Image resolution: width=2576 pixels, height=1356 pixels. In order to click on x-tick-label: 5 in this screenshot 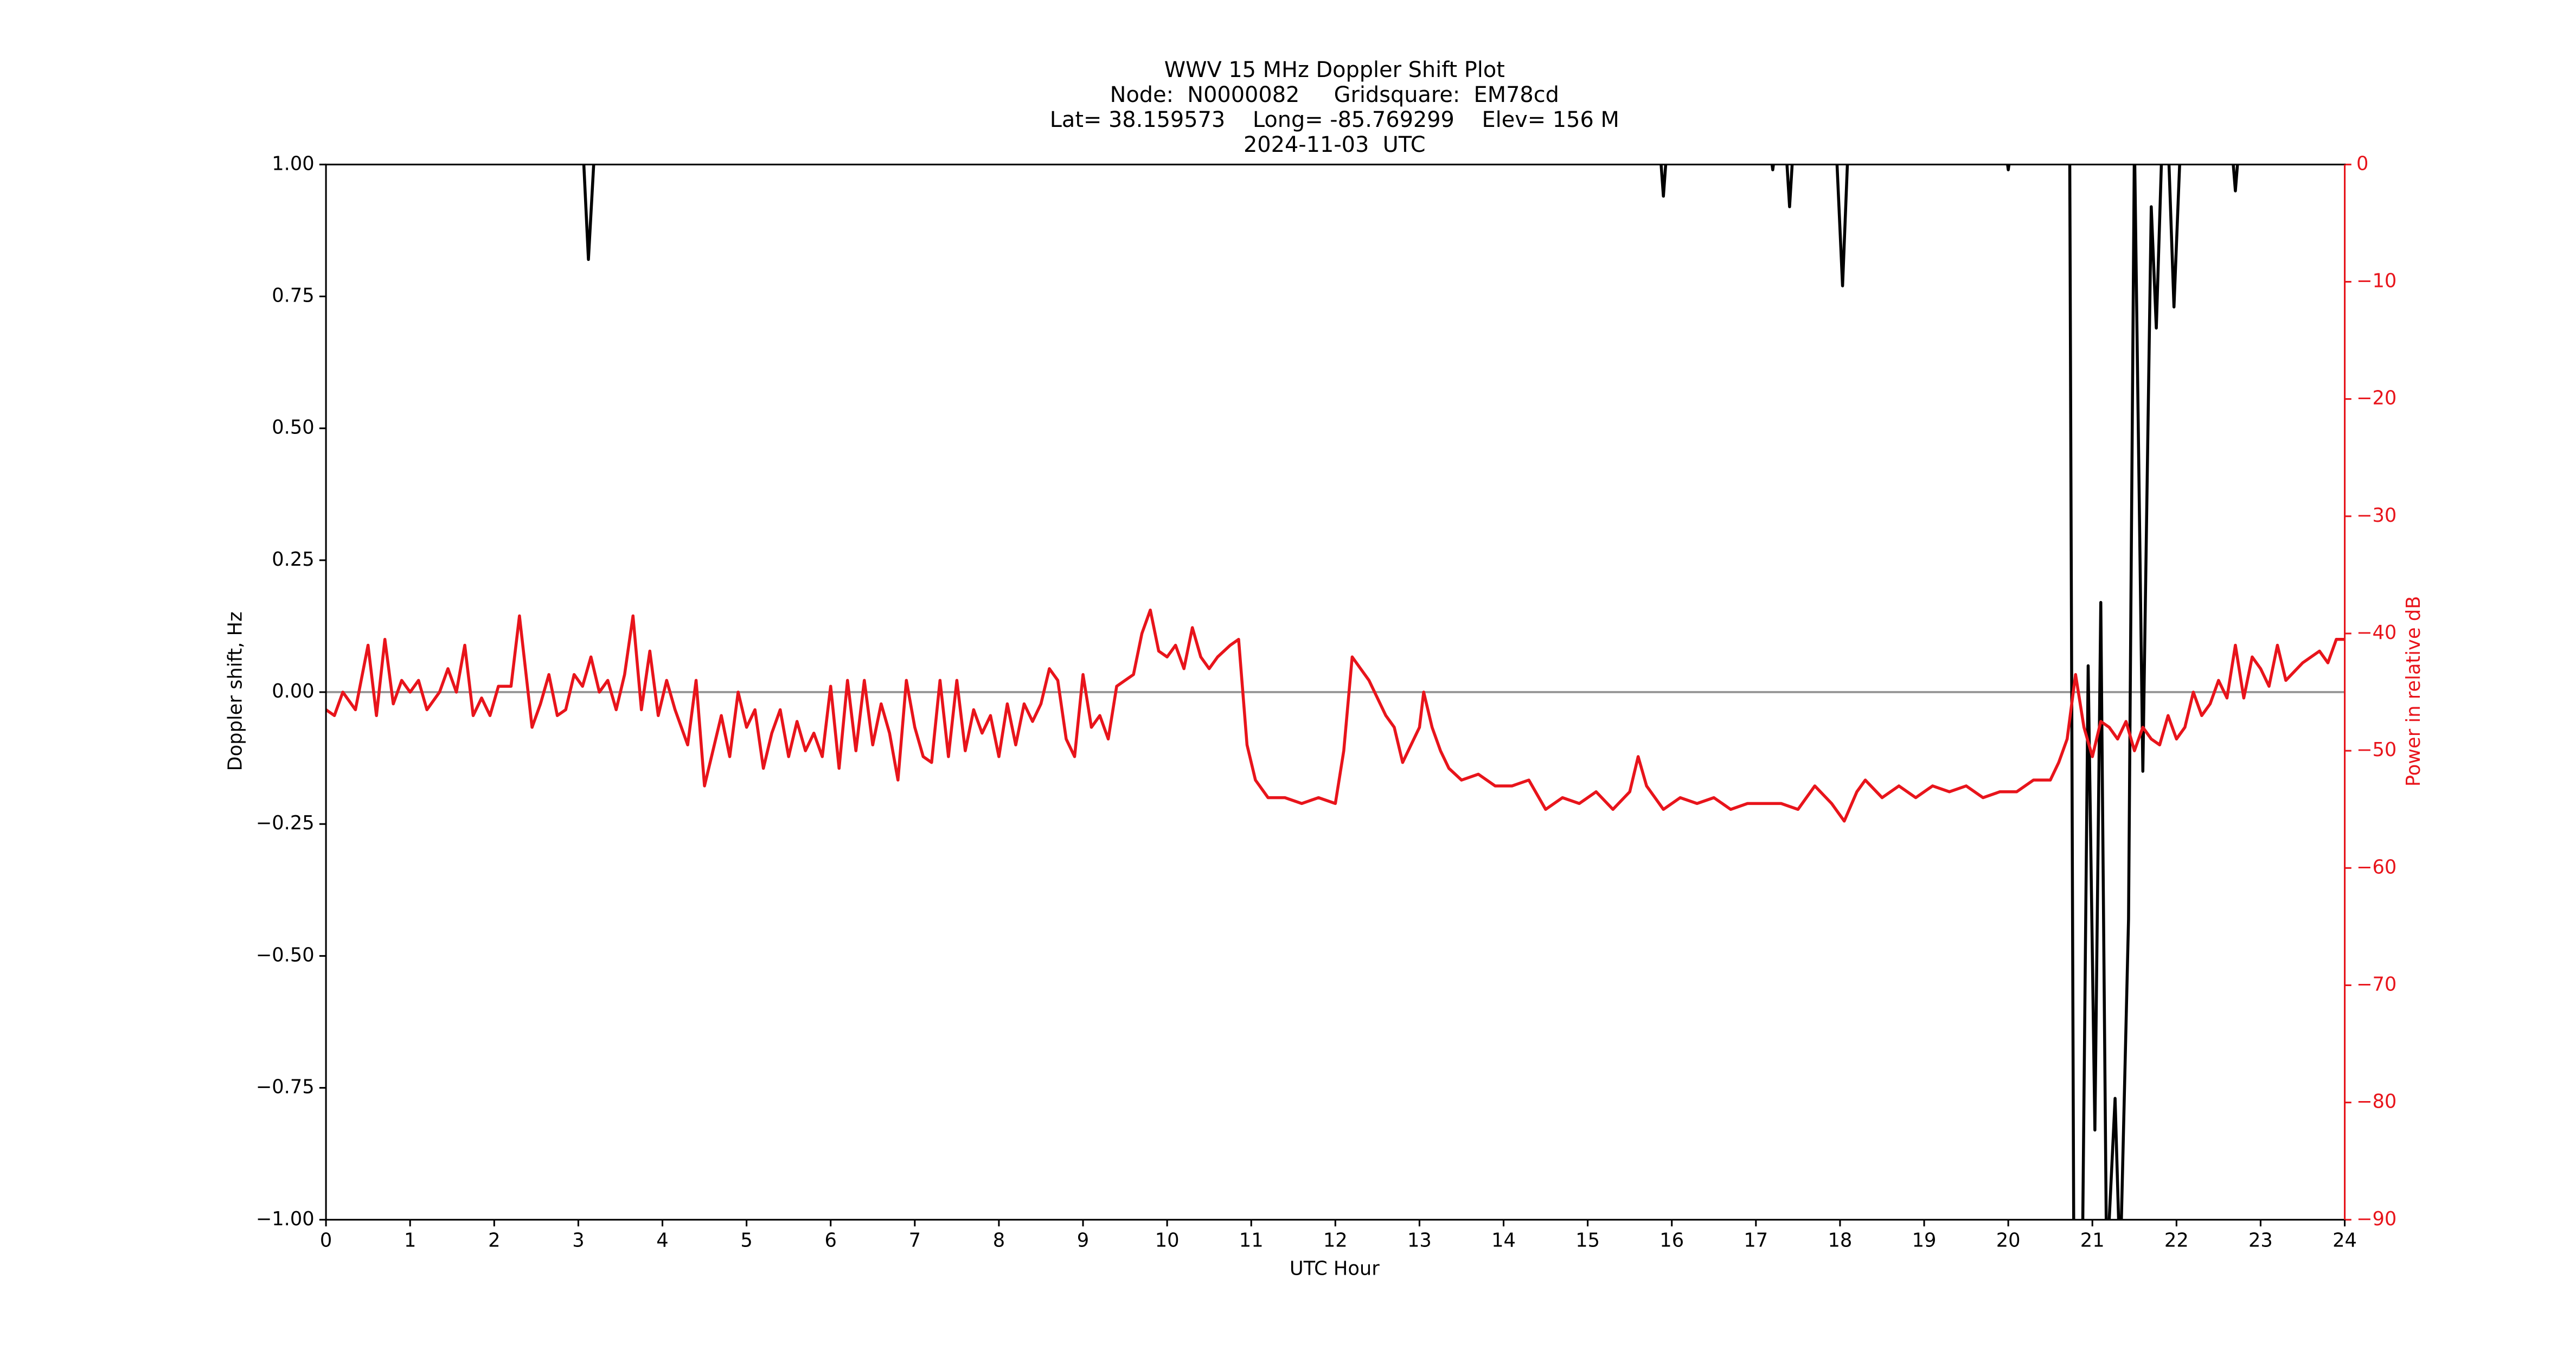, I will do `click(746, 1241)`.